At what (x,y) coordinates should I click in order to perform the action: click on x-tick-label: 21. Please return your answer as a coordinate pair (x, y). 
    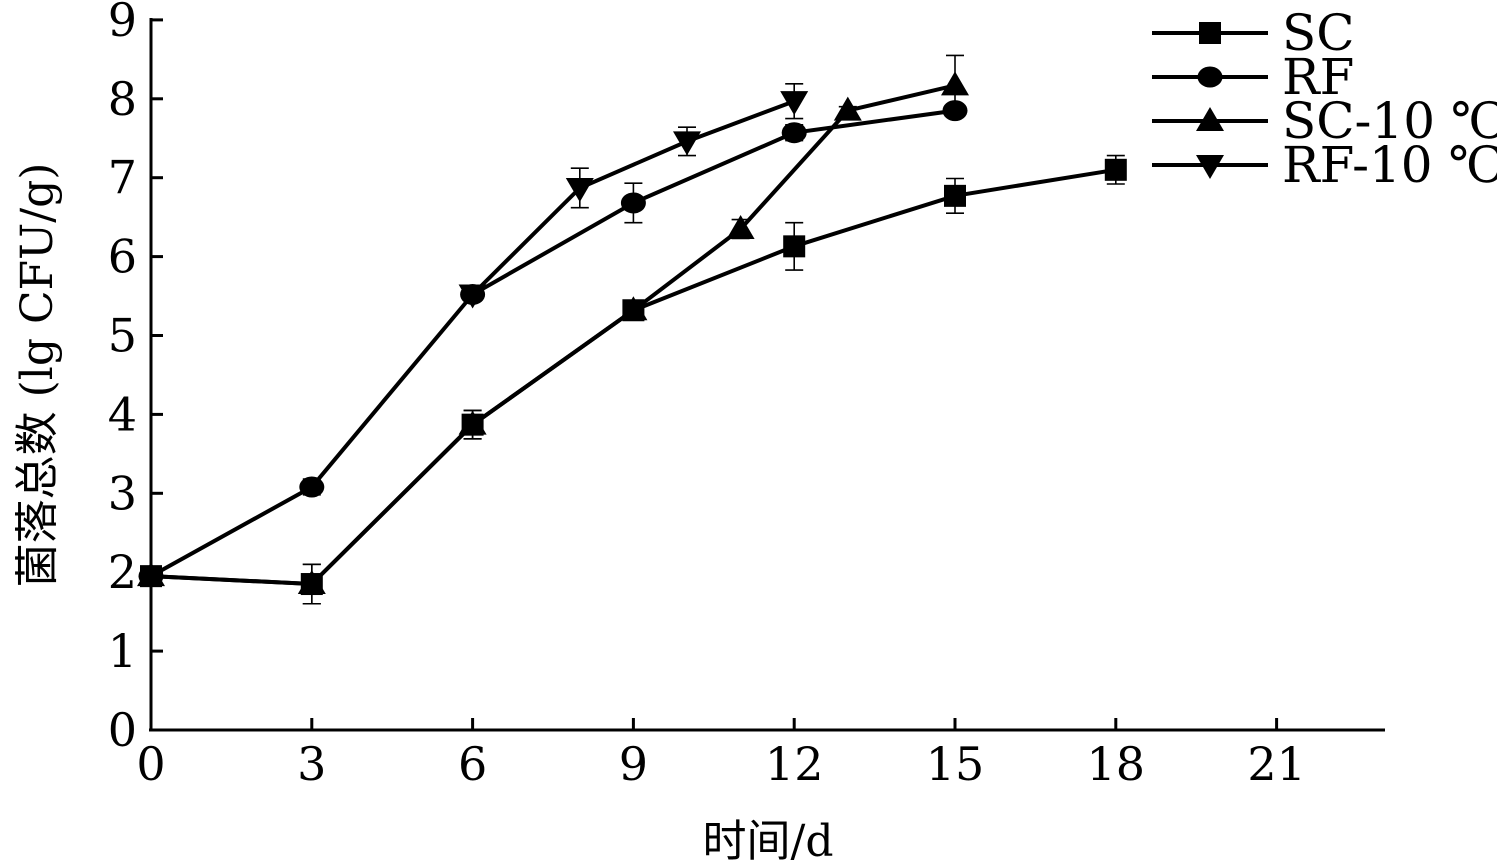
    Looking at the image, I should click on (1276, 764).